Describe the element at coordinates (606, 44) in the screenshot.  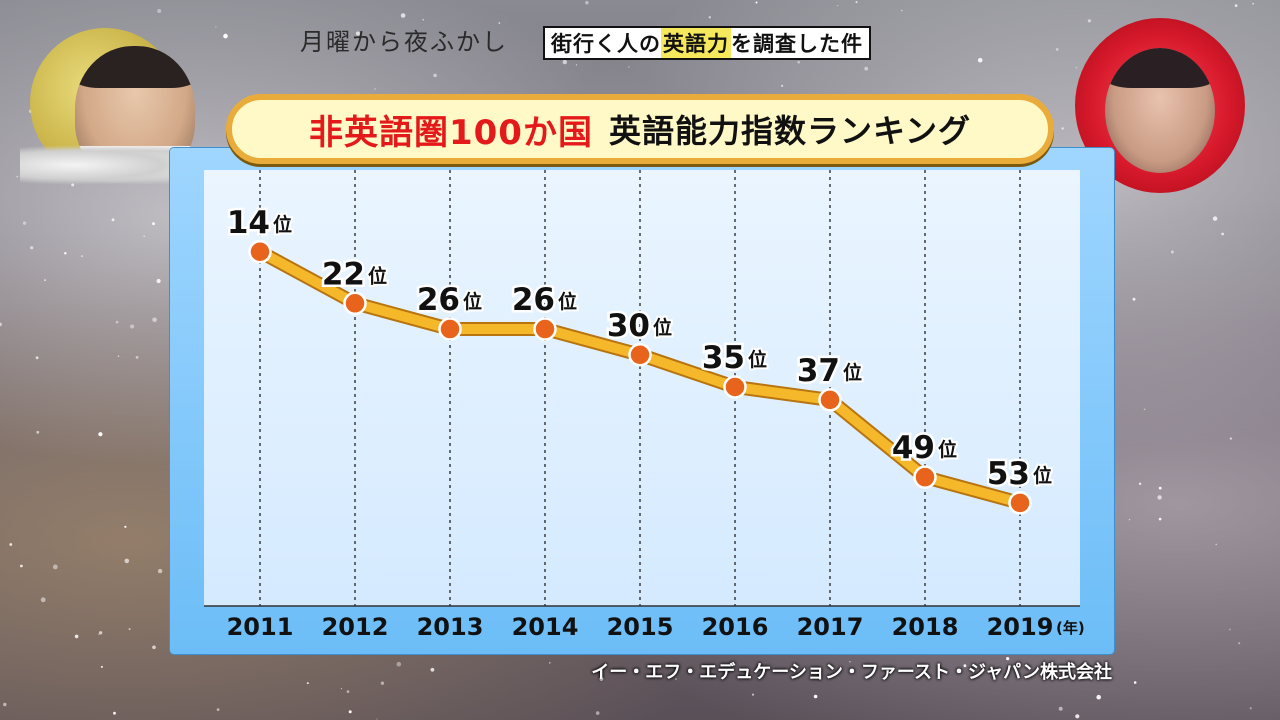
I see `caption-part-1: 街行く人の` at that location.